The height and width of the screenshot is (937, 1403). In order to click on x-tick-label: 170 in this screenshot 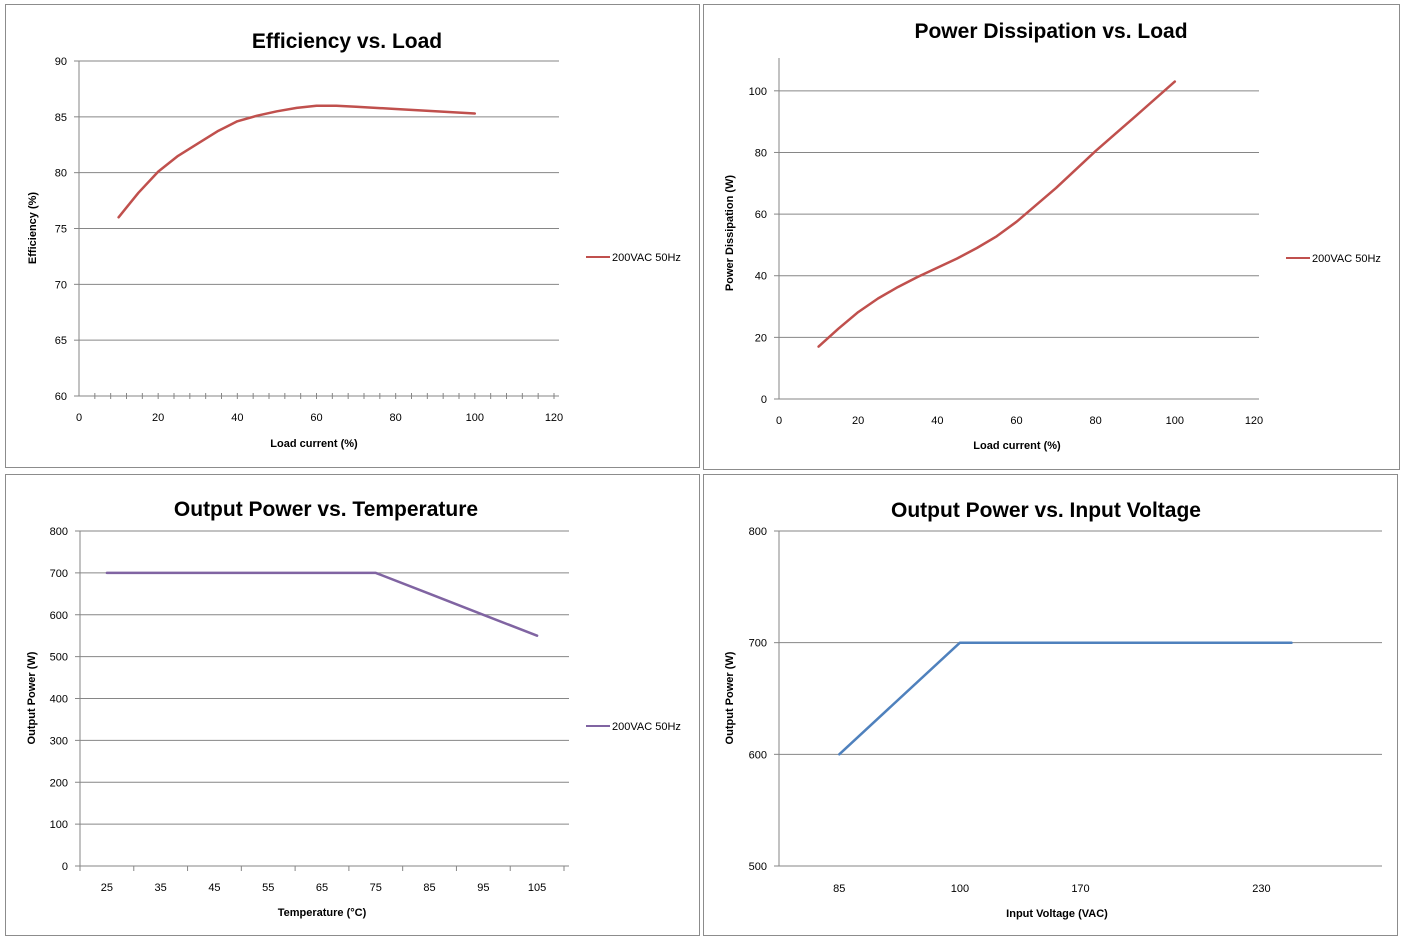, I will do `click(1080, 889)`.